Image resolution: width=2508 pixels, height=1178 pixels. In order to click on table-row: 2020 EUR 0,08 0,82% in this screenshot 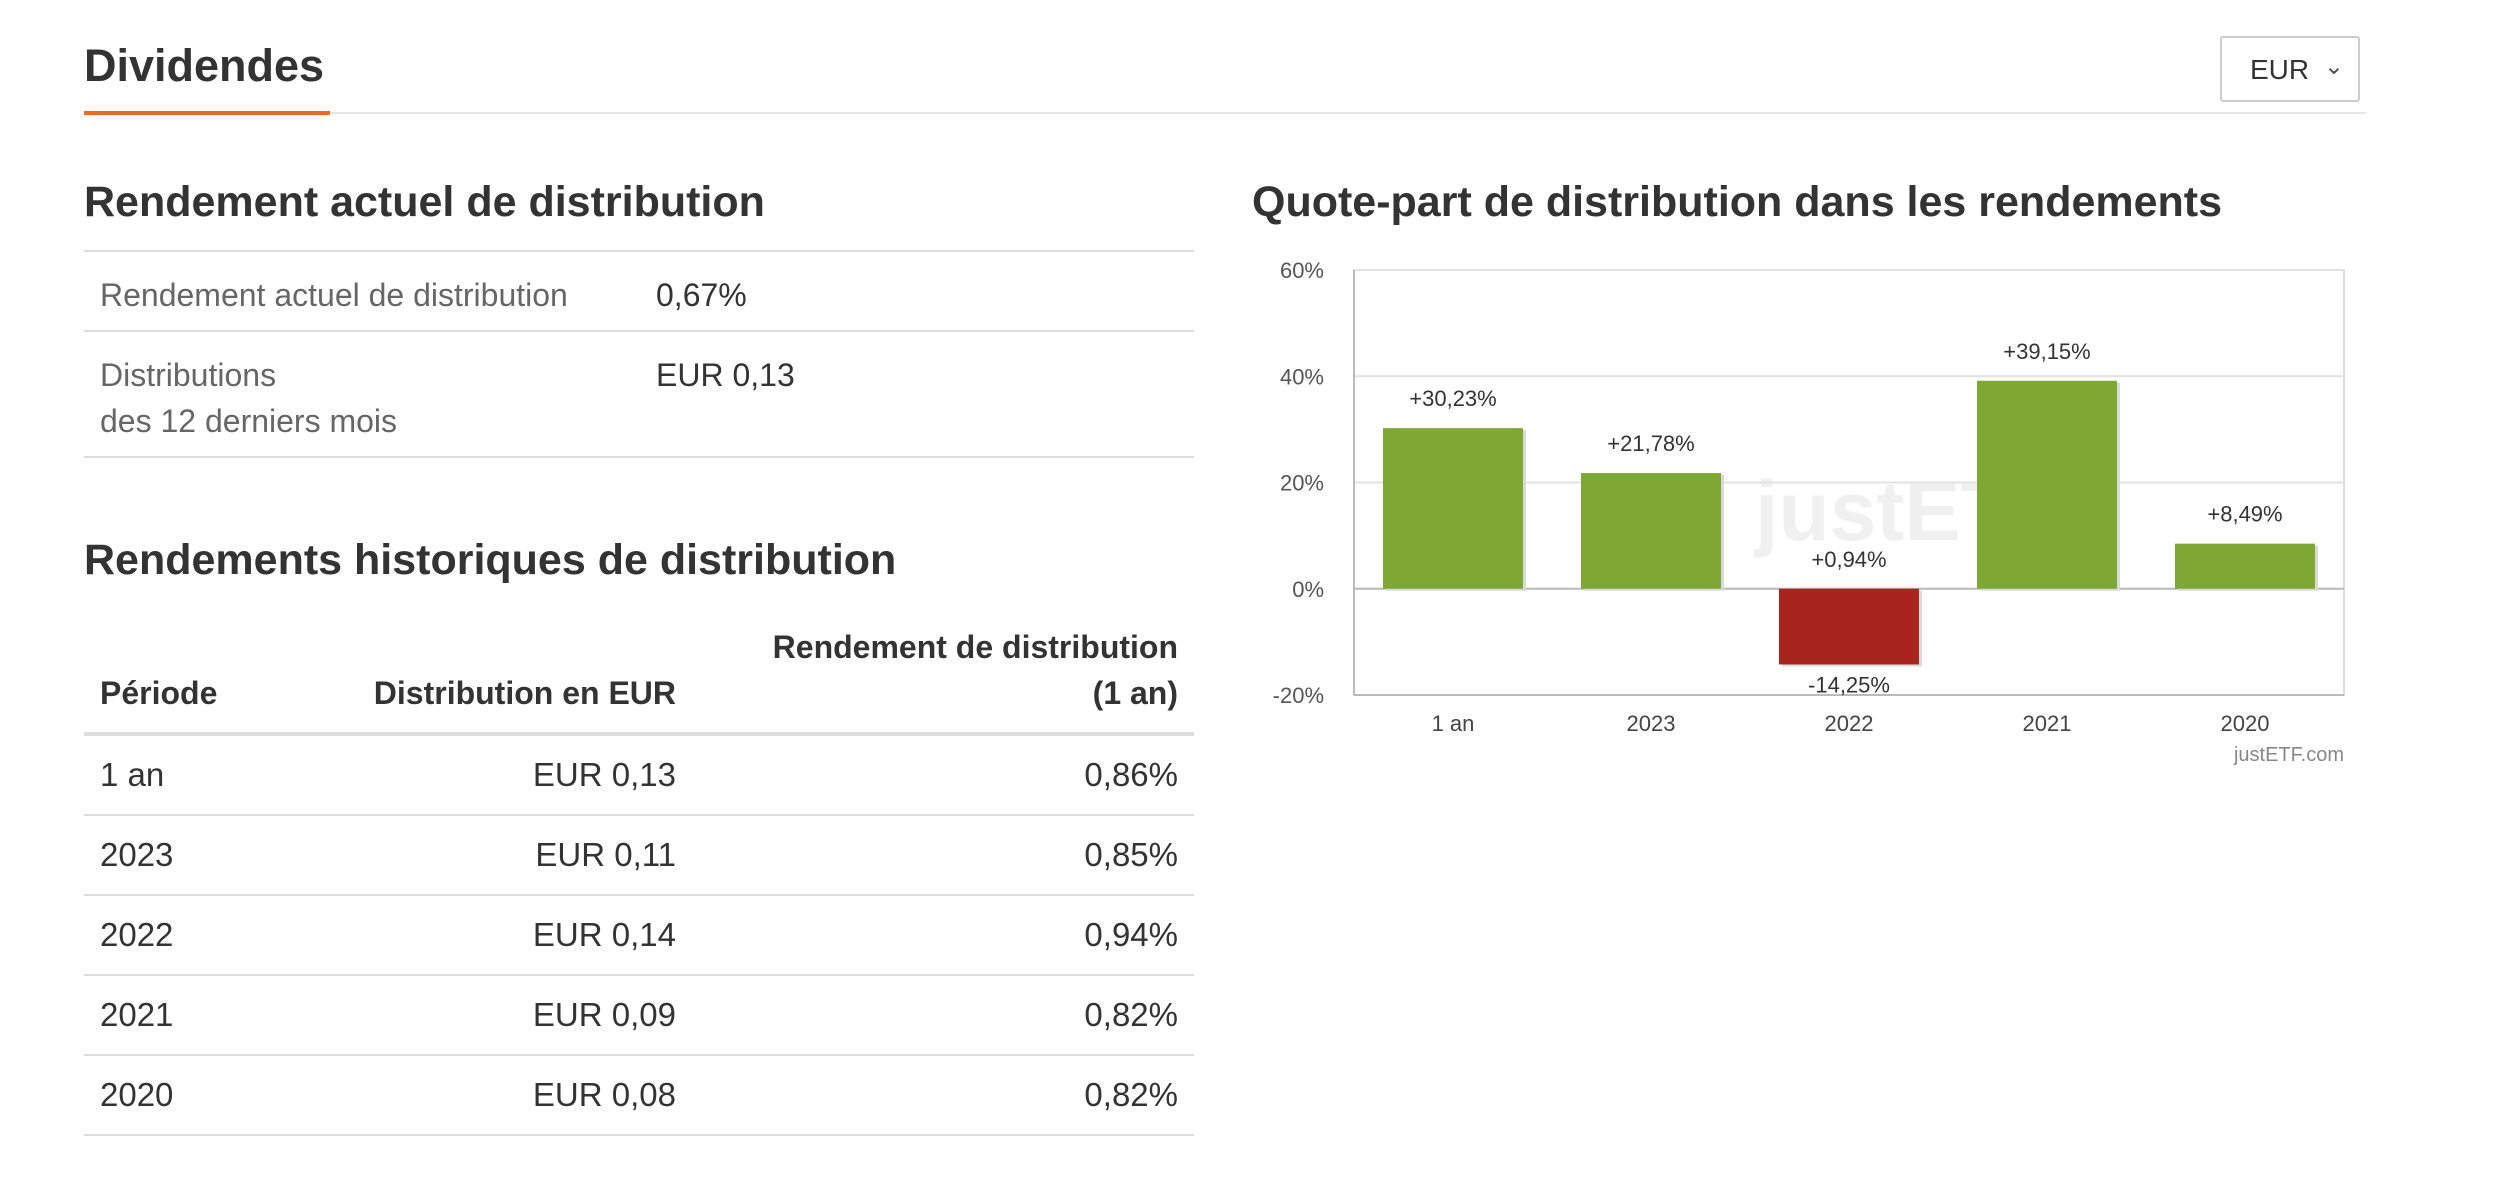, I will do `click(639, 1096)`.